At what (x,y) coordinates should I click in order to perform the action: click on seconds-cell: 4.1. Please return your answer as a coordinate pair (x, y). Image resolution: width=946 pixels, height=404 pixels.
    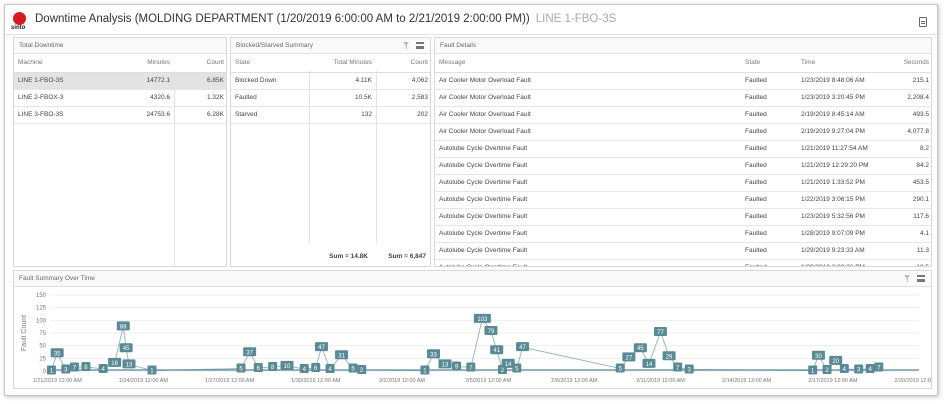
    Looking at the image, I should click on (907, 234).